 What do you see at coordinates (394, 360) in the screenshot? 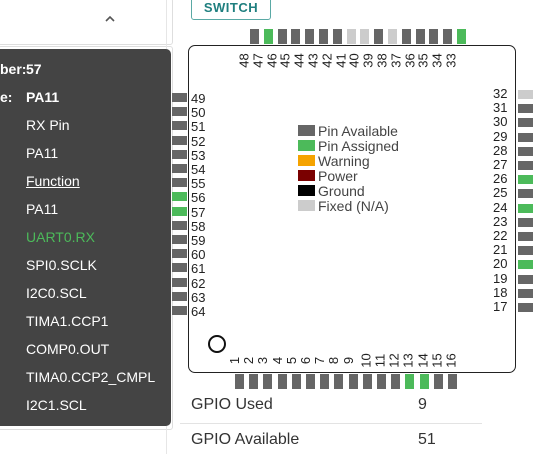
I see `pin-number: 12` at bounding box center [394, 360].